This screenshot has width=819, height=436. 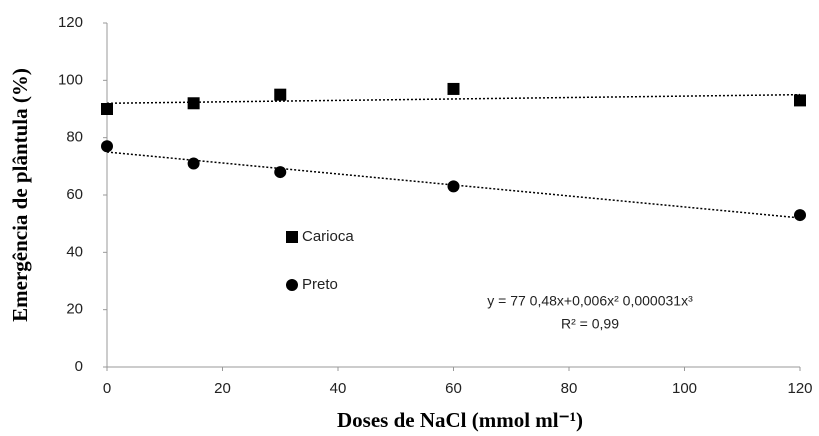 What do you see at coordinates (460, 420) in the screenshot?
I see `x-axis-title: Doses de NaCl (mmol ml⁻¹)` at bounding box center [460, 420].